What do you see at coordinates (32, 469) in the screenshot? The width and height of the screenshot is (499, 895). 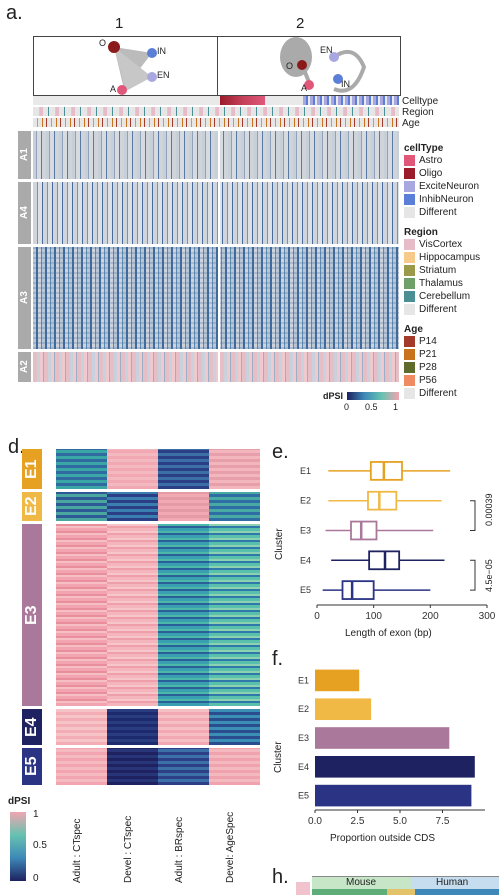 I see `cluster-tab-e1: E1` at bounding box center [32, 469].